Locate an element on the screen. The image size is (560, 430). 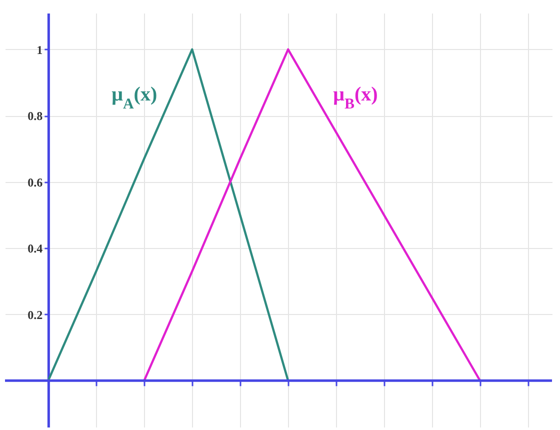
series-label: μ$_{A}$(x) is located at coordinates (135, 97).